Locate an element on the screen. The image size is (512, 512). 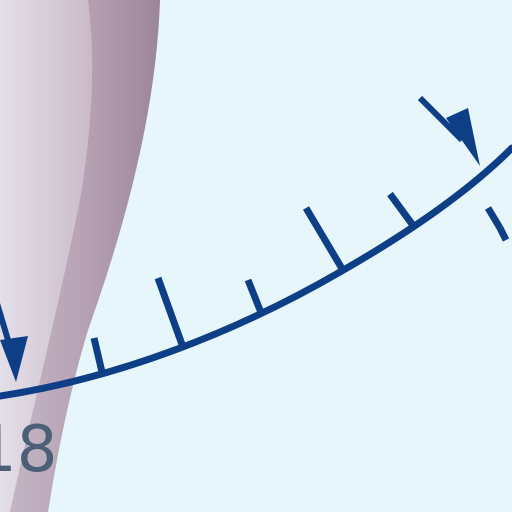
scale-number-left: 18 is located at coordinates (28, 450).